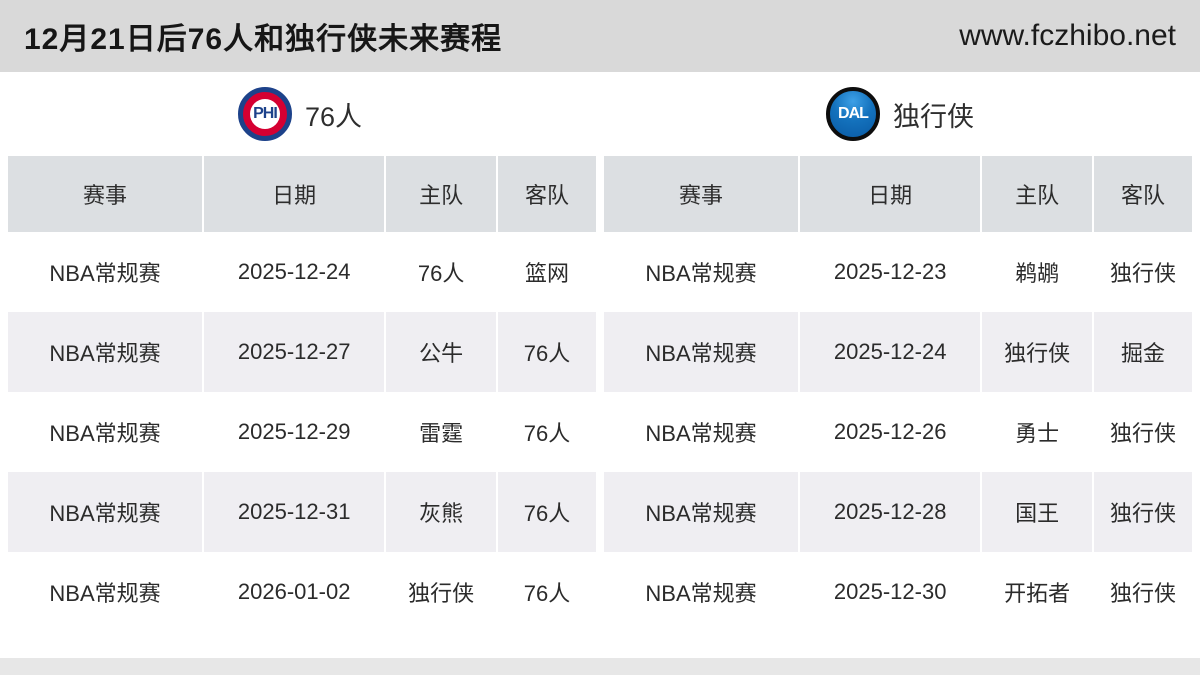 This screenshot has width=1200, height=675. What do you see at coordinates (933, 116) in the screenshot?
I see `team-name-mavericks: 独行侠` at bounding box center [933, 116].